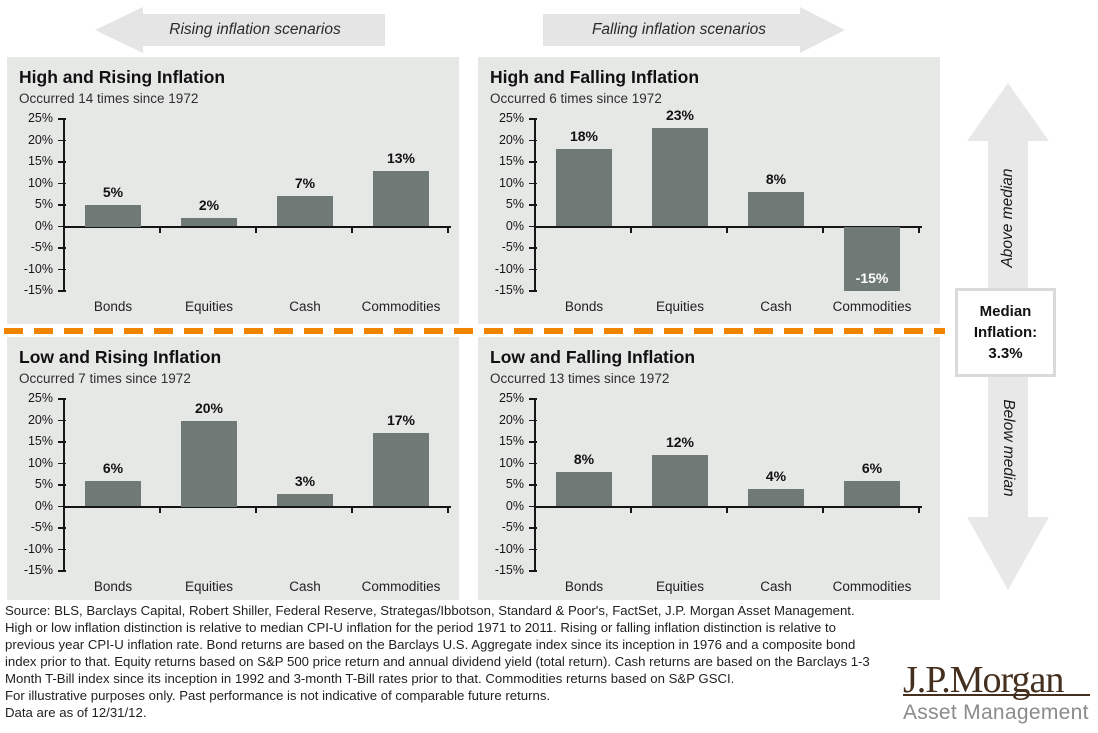 The image size is (1098, 733). Describe the element at coordinates (576, 98) in the screenshot. I see `panel-subtitle: Occurred 6 times since 1972` at that location.